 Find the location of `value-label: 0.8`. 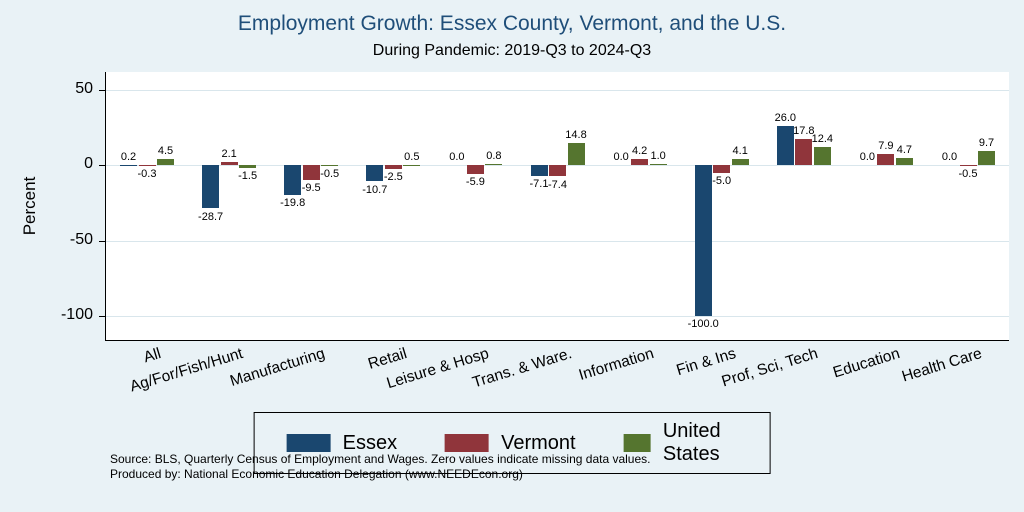

value-label: 0.8 is located at coordinates (494, 156).